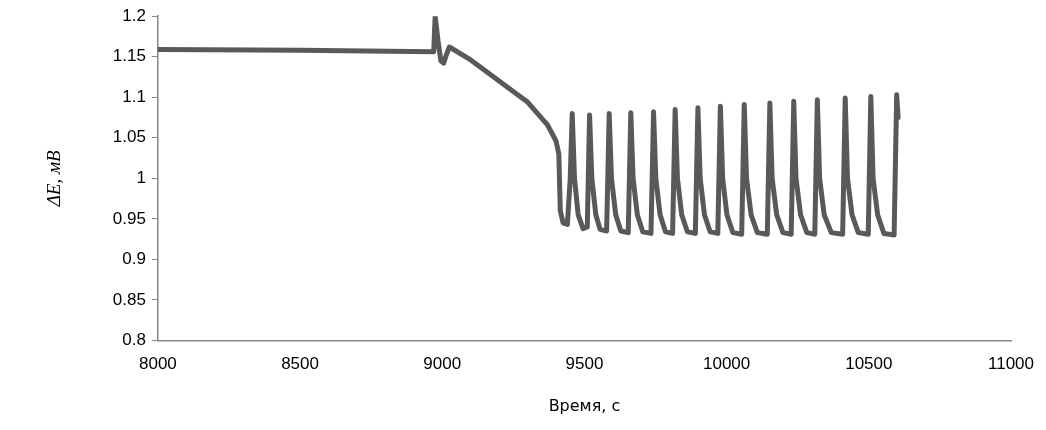 The image size is (1046, 430). What do you see at coordinates (129, 299) in the screenshot?
I see `y-tick-label: 0.85` at bounding box center [129, 299].